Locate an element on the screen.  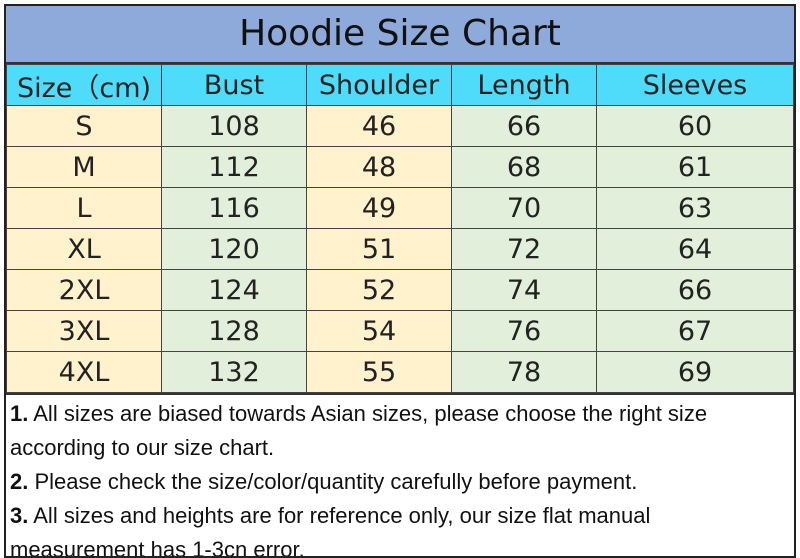
measurement-cell: 68 is located at coordinates (524, 167).